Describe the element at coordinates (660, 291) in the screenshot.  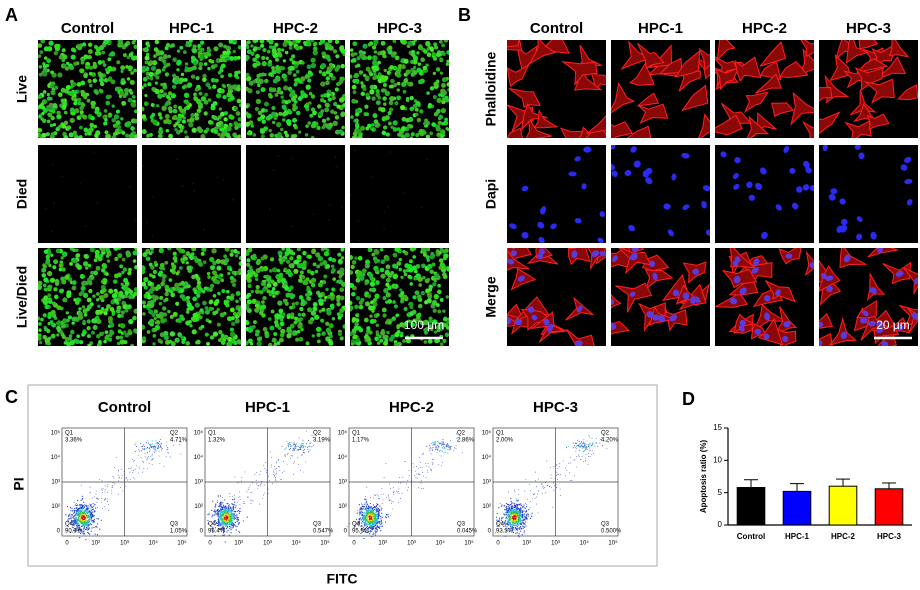
I see `micrograph-content` at that location.